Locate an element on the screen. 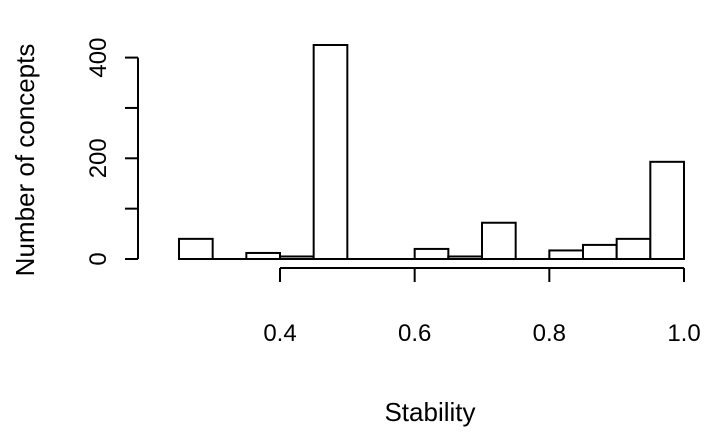 The height and width of the screenshot is (432, 705). y-tick-label-0: 0 is located at coordinates (98, 258).